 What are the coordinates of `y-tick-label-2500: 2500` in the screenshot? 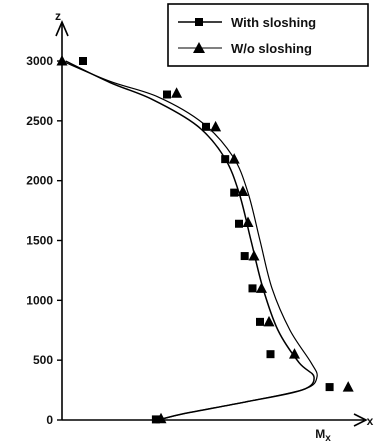 It's located at (39, 121).